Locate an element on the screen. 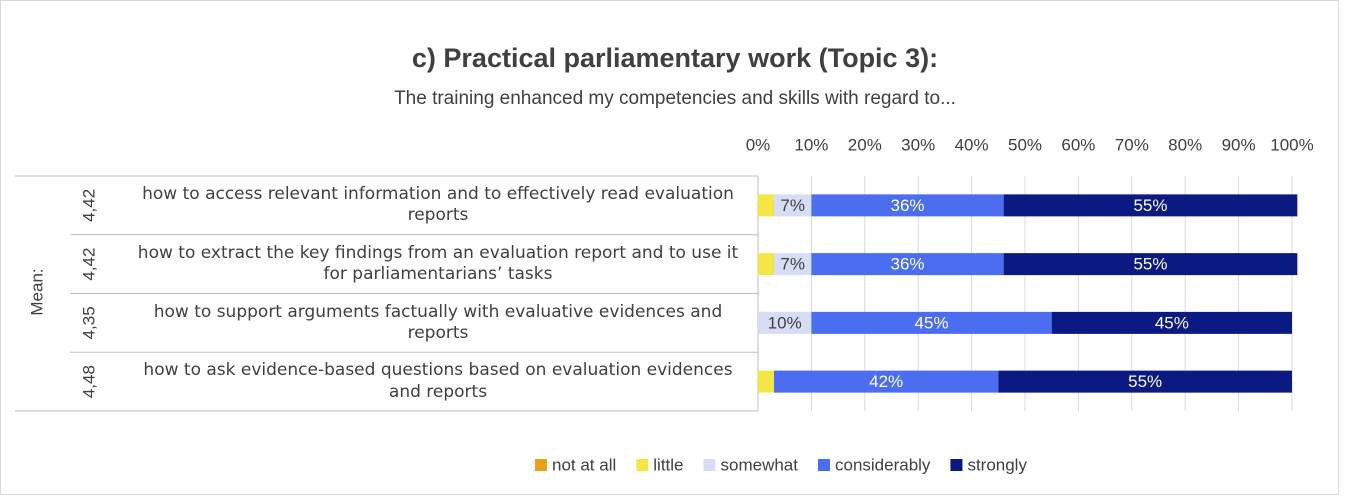 Image resolution: width=1349 pixels, height=500 pixels. x-tick-label: 10% is located at coordinates (811, 144).